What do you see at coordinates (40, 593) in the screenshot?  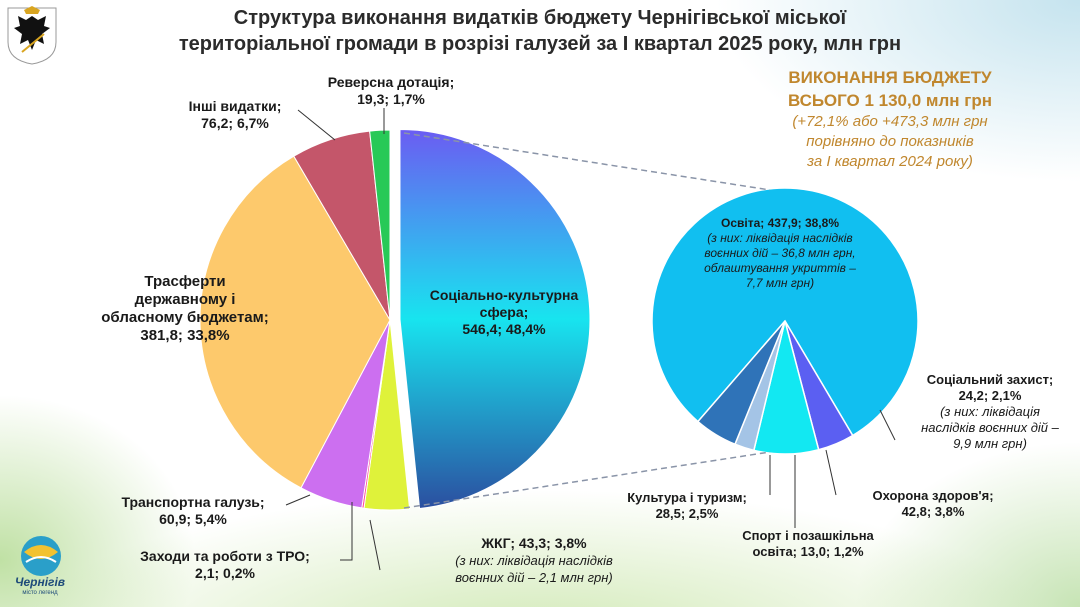 I see `city-logo-tagline: місто легенд` at bounding box center [40, 593].